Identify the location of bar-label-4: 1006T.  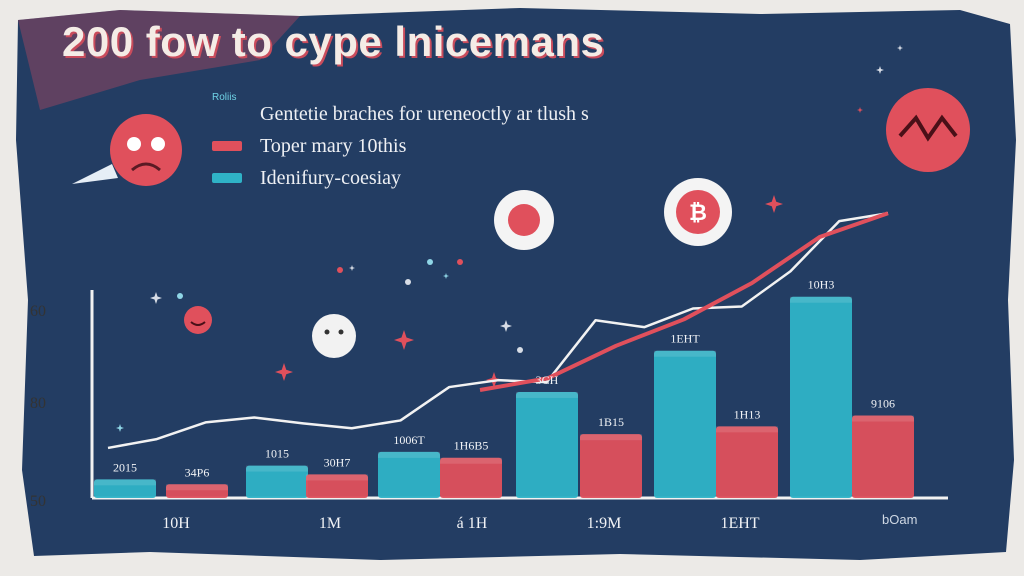
(409, 440).